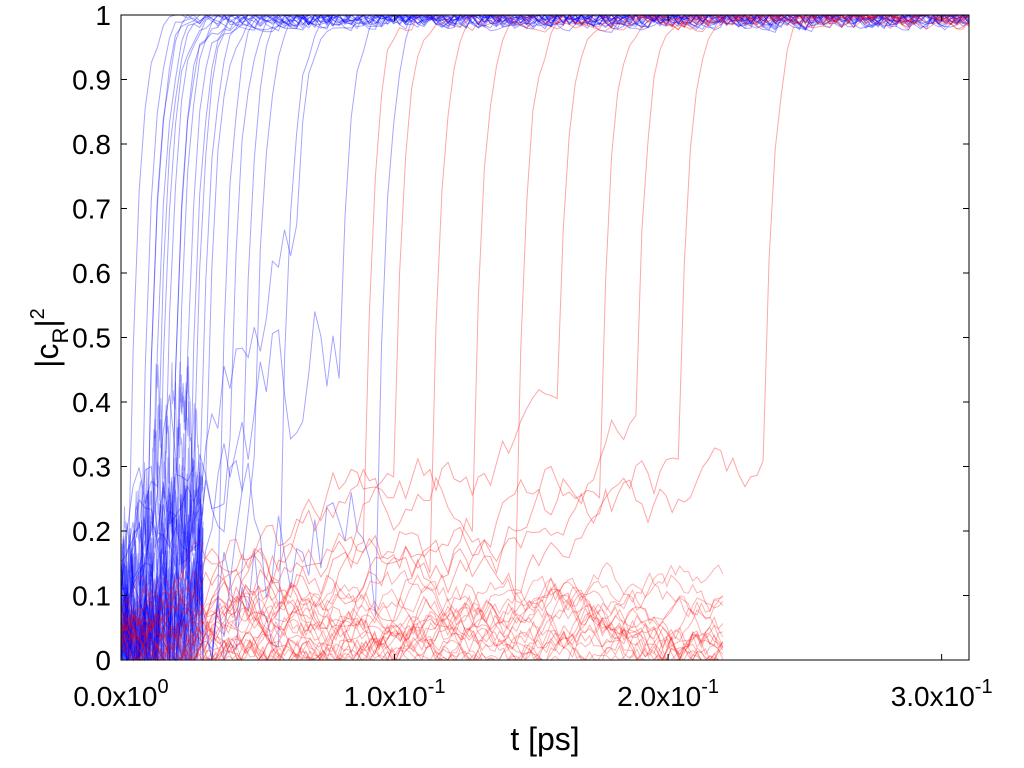 This screenshot has width=1024, height=768. What do you see at coordinates (103, 15) in the screenshot?
I see `y-tick-label-10: 1` at bounding box center [103, 15].